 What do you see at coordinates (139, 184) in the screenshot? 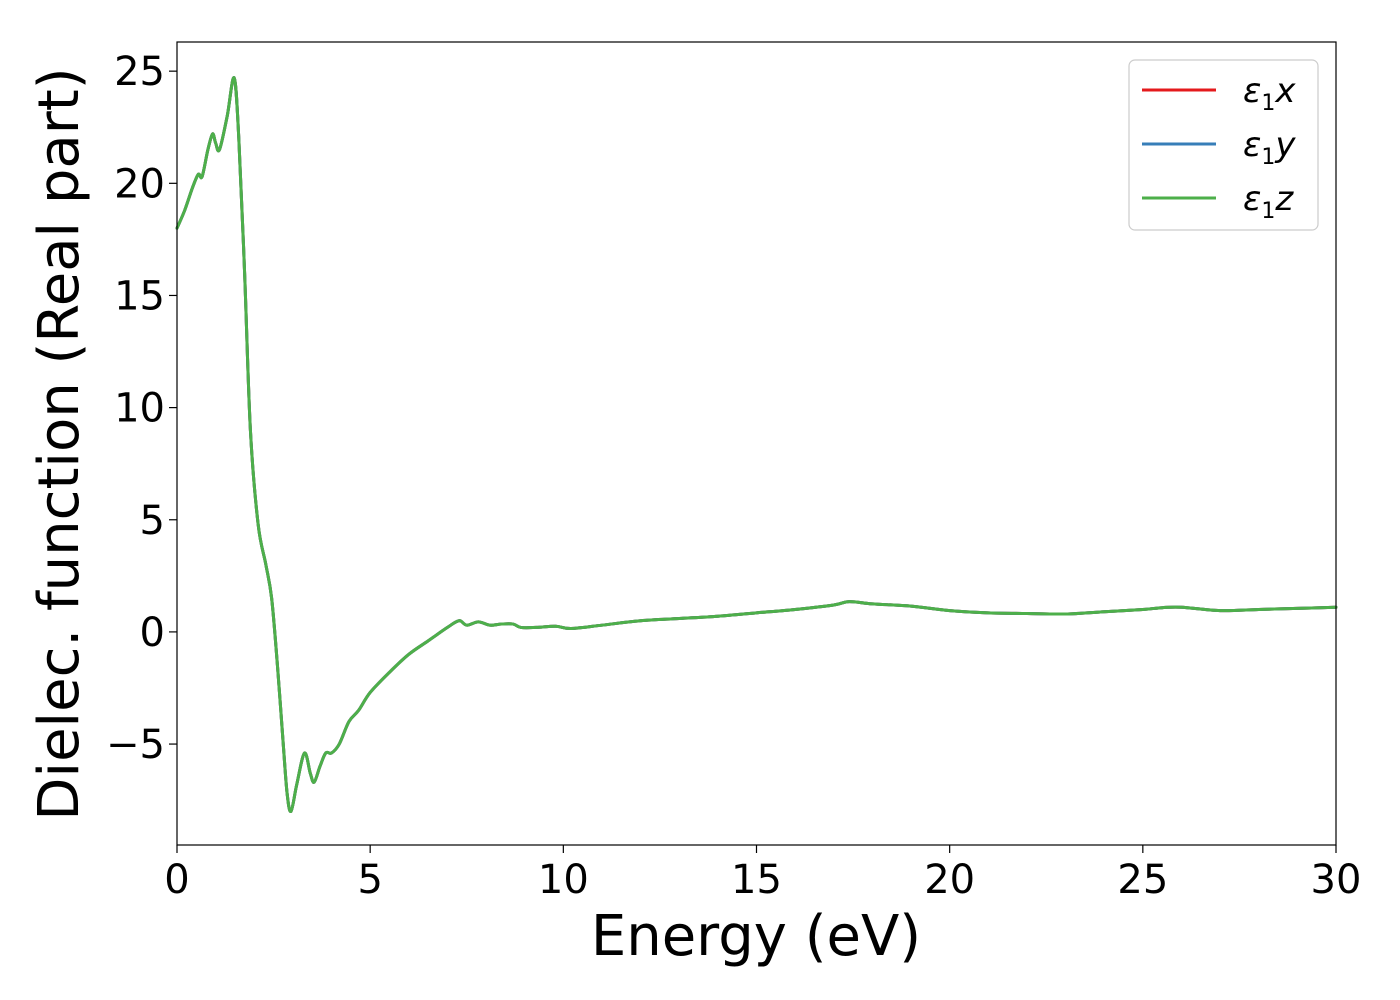
I see `y-tick-label: 20` at bounding box center [139, 184].